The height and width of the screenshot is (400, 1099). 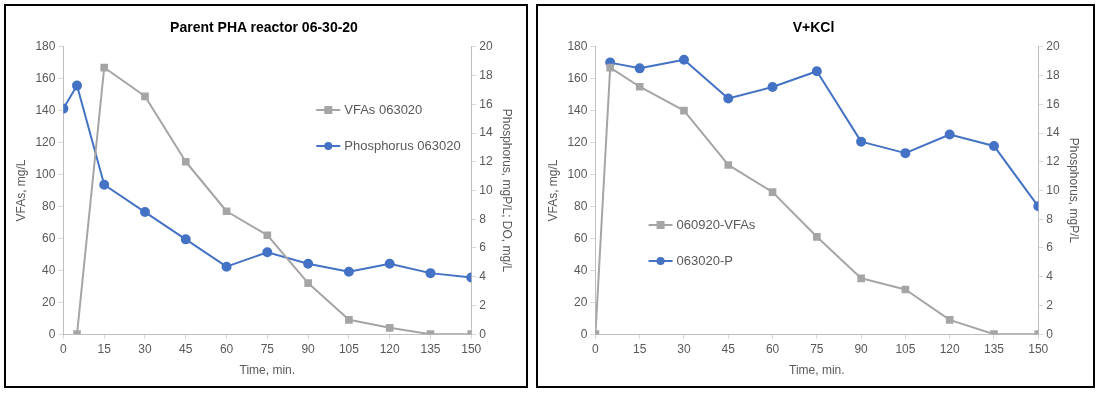 I want to click on legend-label: 063020-P, so click(x=704, y=260).